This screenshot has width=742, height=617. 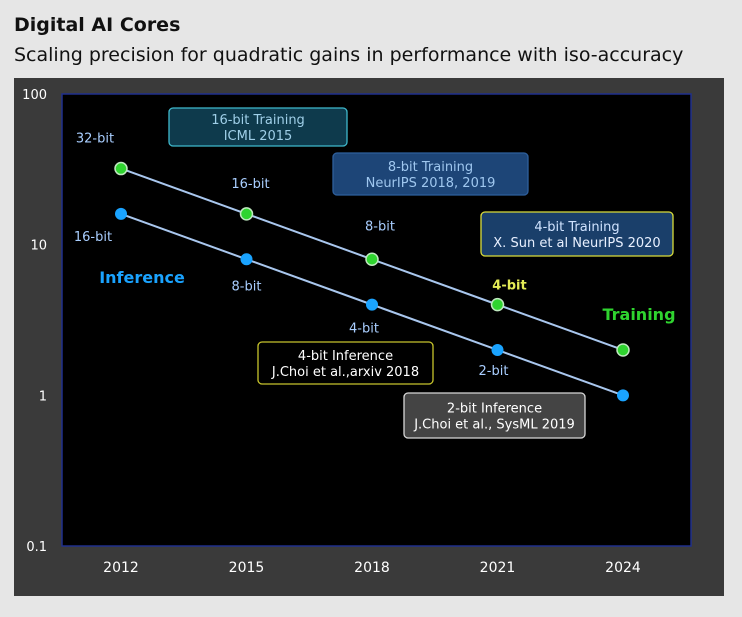 I want to click on annotation-ref: X. Sun et al NeurIPS 2020, so click(x=576, y=243).